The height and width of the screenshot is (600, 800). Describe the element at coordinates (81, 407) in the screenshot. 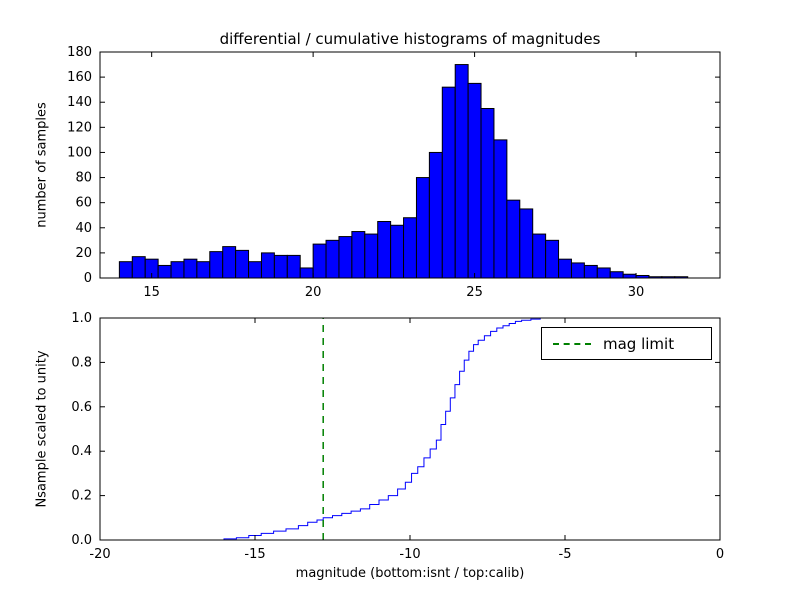

I see `y-tick-label: 0.6` at that location.